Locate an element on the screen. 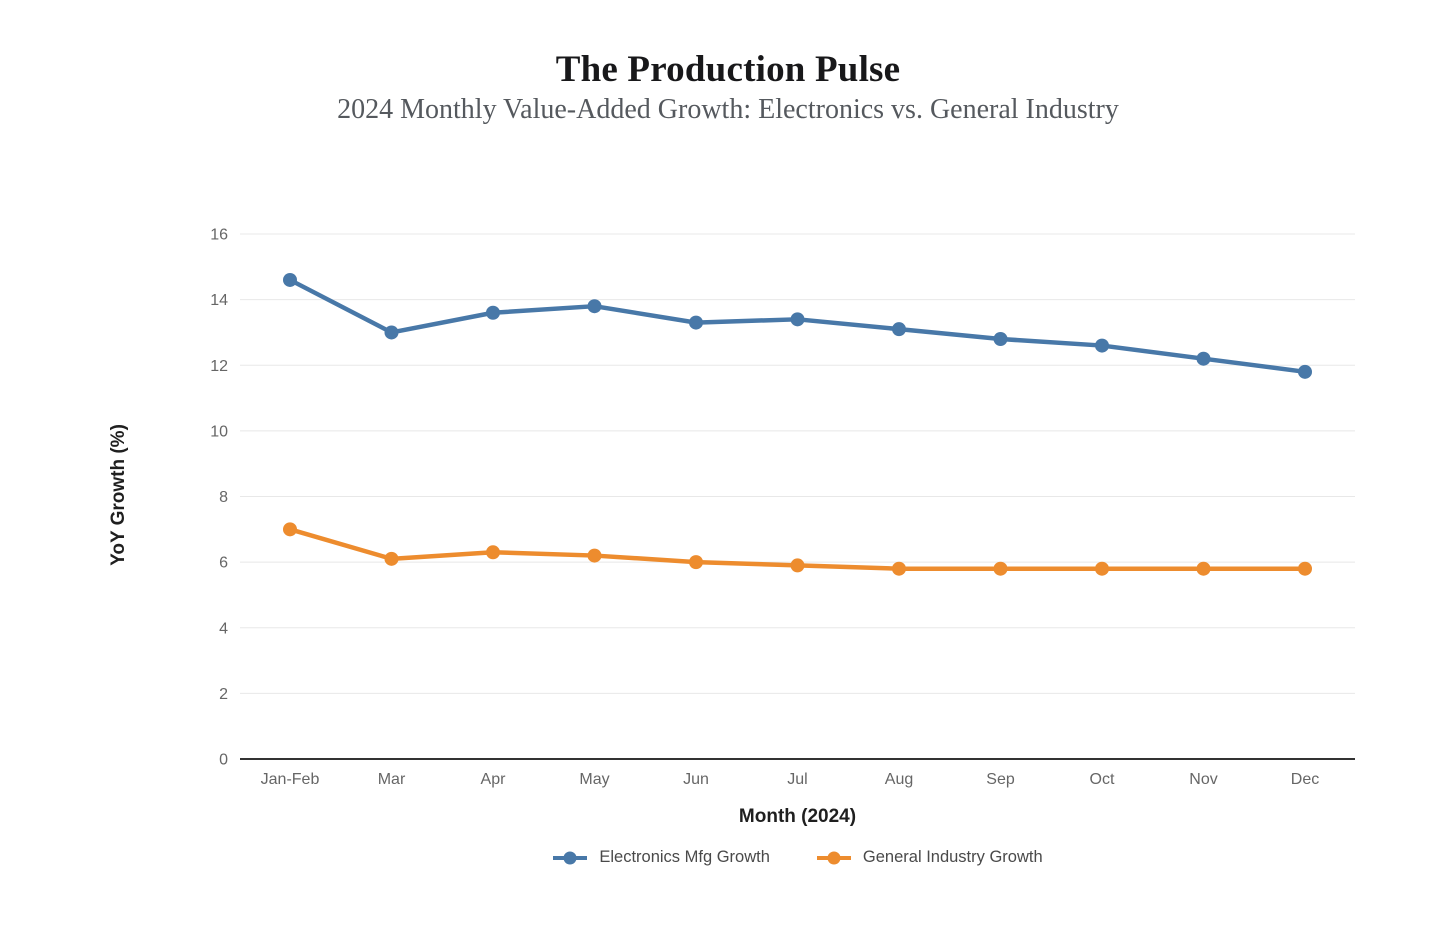  x-tick-label: Oct is located at coordinates (1102, 779).